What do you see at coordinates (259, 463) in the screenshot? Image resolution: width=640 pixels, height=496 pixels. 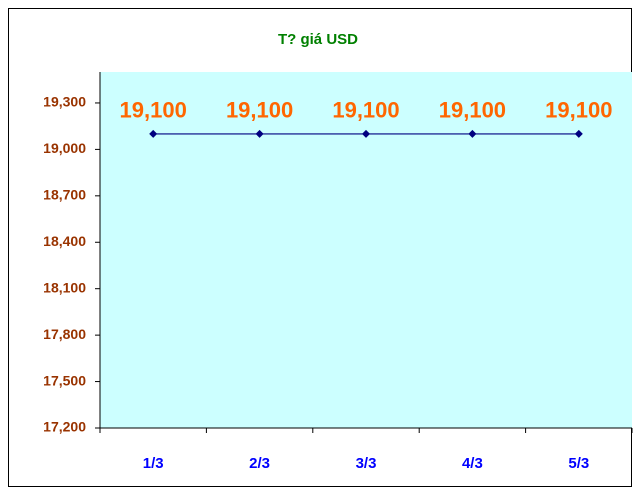 I see `x-tick-label: 2/3` at bounding box center [259, 463].